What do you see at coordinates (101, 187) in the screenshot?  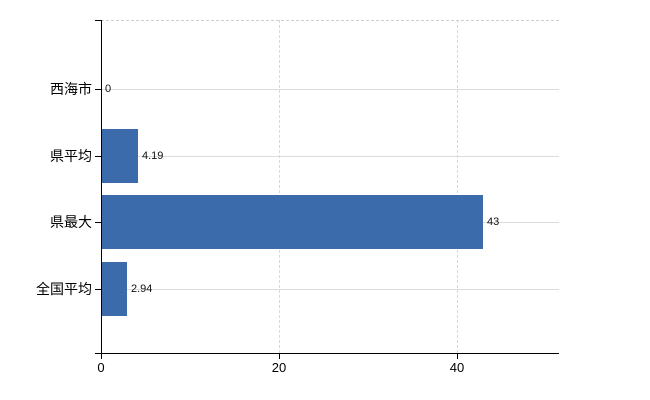 I see `y-axis-line` at bounding box center [101, 187].